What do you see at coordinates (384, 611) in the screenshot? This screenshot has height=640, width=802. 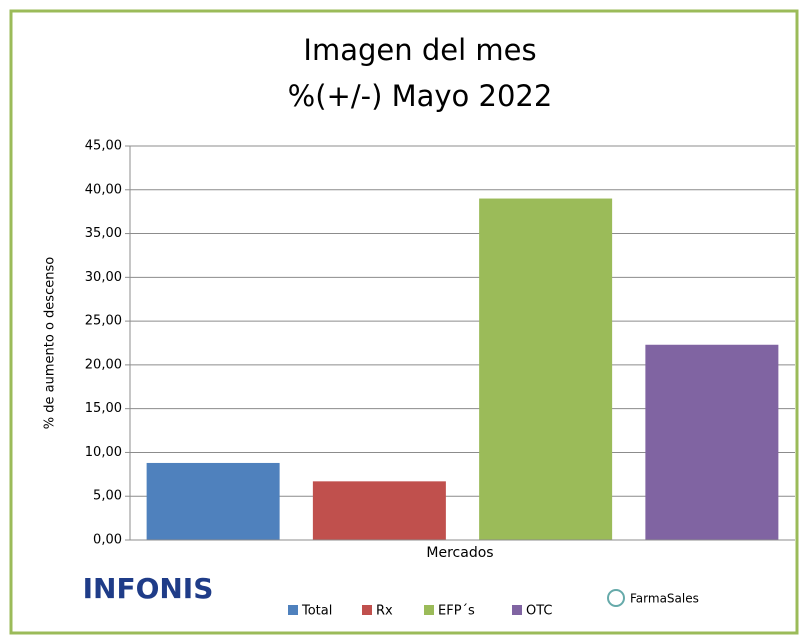 I see `legend-label: Rx` at bounding box center [384, 611].